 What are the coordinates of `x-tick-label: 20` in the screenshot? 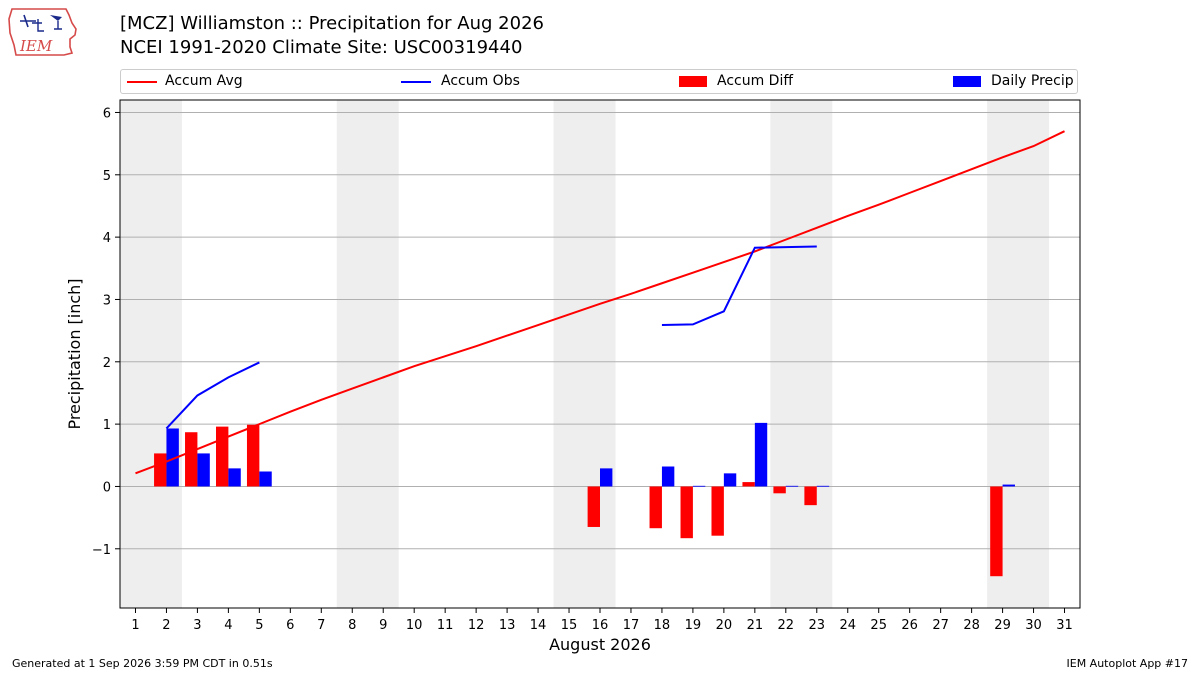 It's located at (724, 625).